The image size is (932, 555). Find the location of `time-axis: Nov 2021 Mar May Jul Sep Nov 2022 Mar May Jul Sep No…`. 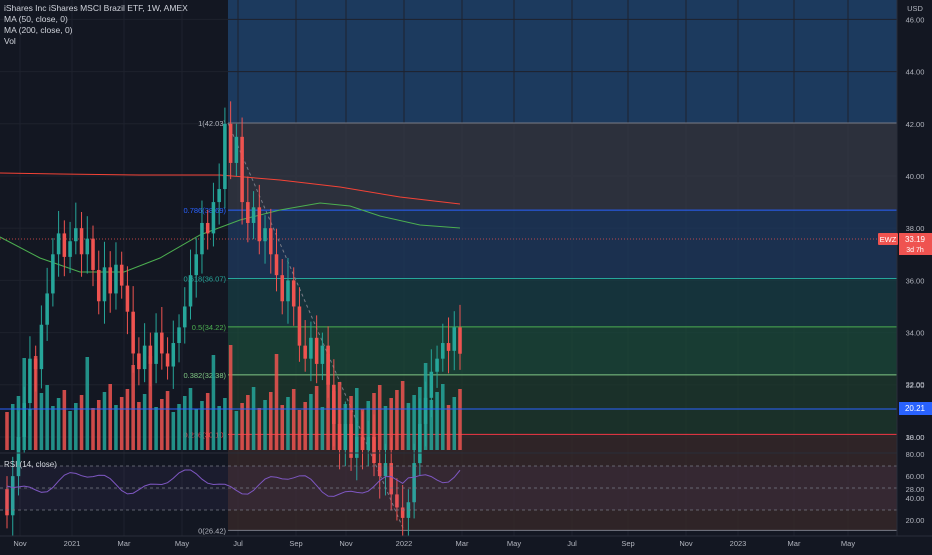

time-axis: Nov 2021 Mar May Jul Sep Nov 2022 Mar May Jul Sep No… is located at coordinates (466, 542).